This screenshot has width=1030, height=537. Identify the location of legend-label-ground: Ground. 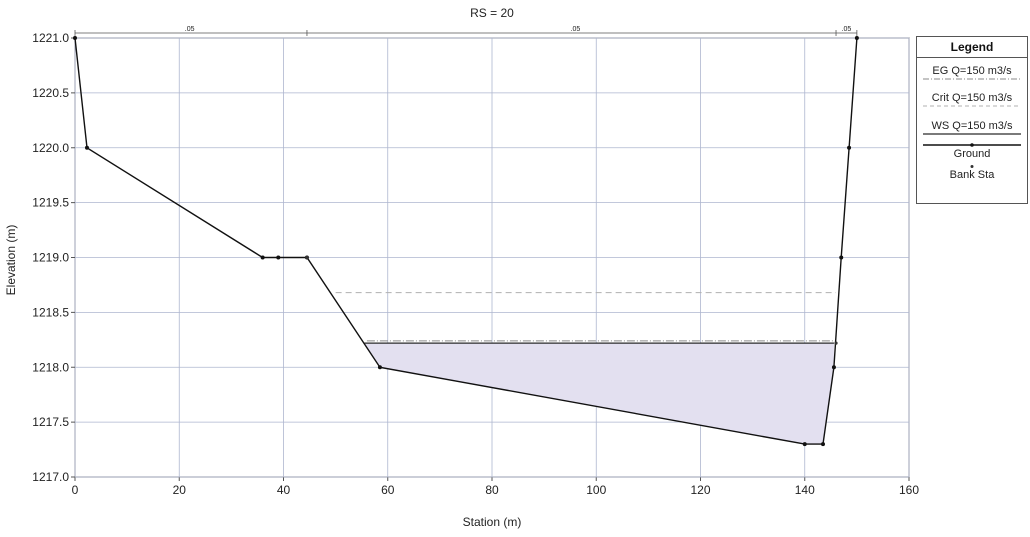
(972, 154).